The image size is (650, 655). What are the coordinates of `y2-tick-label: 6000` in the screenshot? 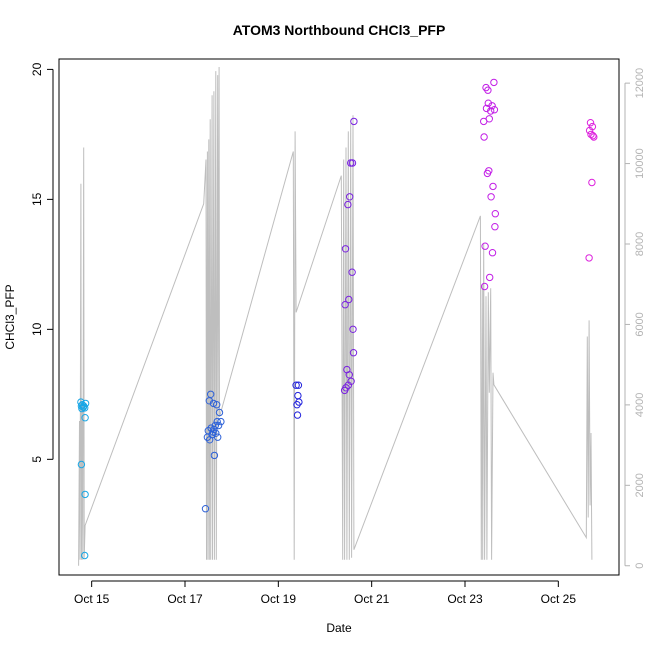 It's located at (640, 324).